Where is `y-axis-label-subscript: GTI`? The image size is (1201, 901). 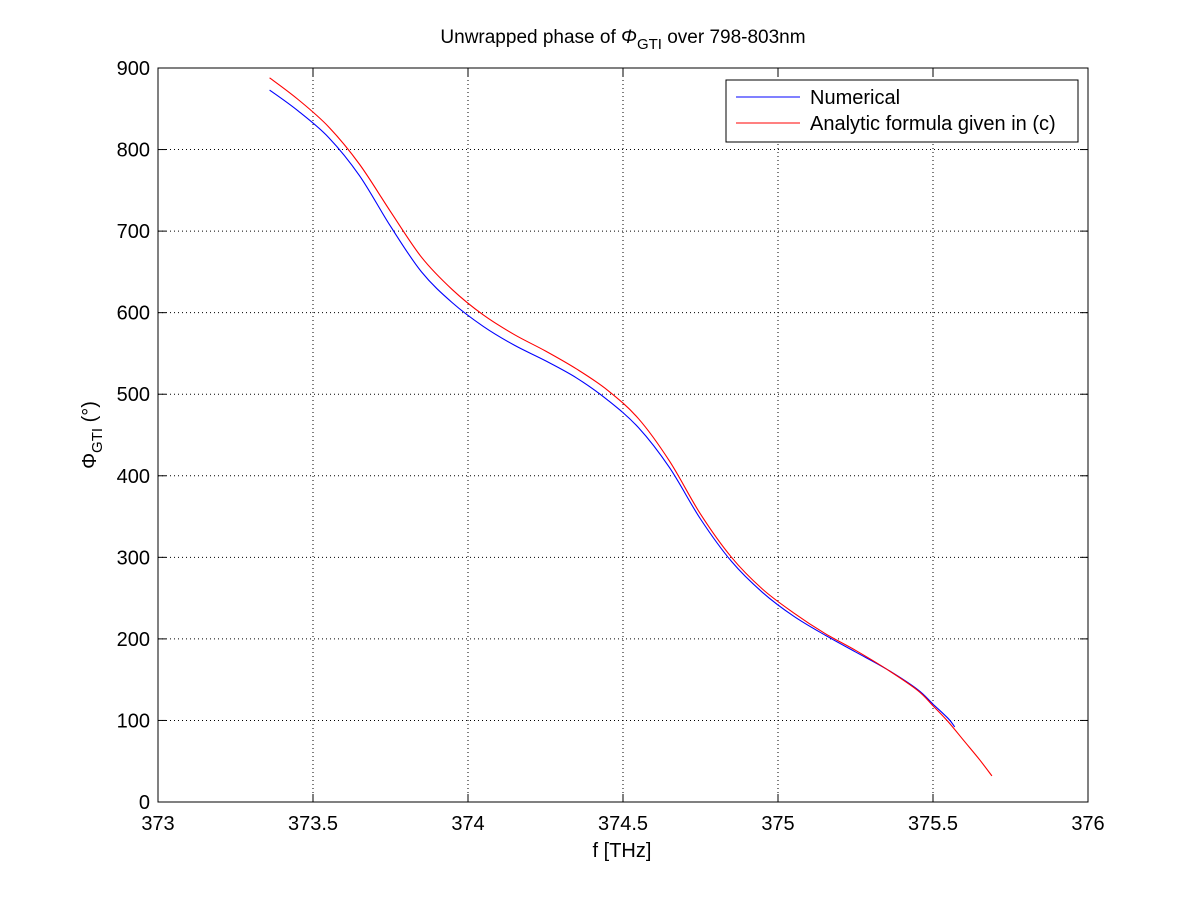 y-axis-label-subscript: GTI is located at coordinates (97, 440).